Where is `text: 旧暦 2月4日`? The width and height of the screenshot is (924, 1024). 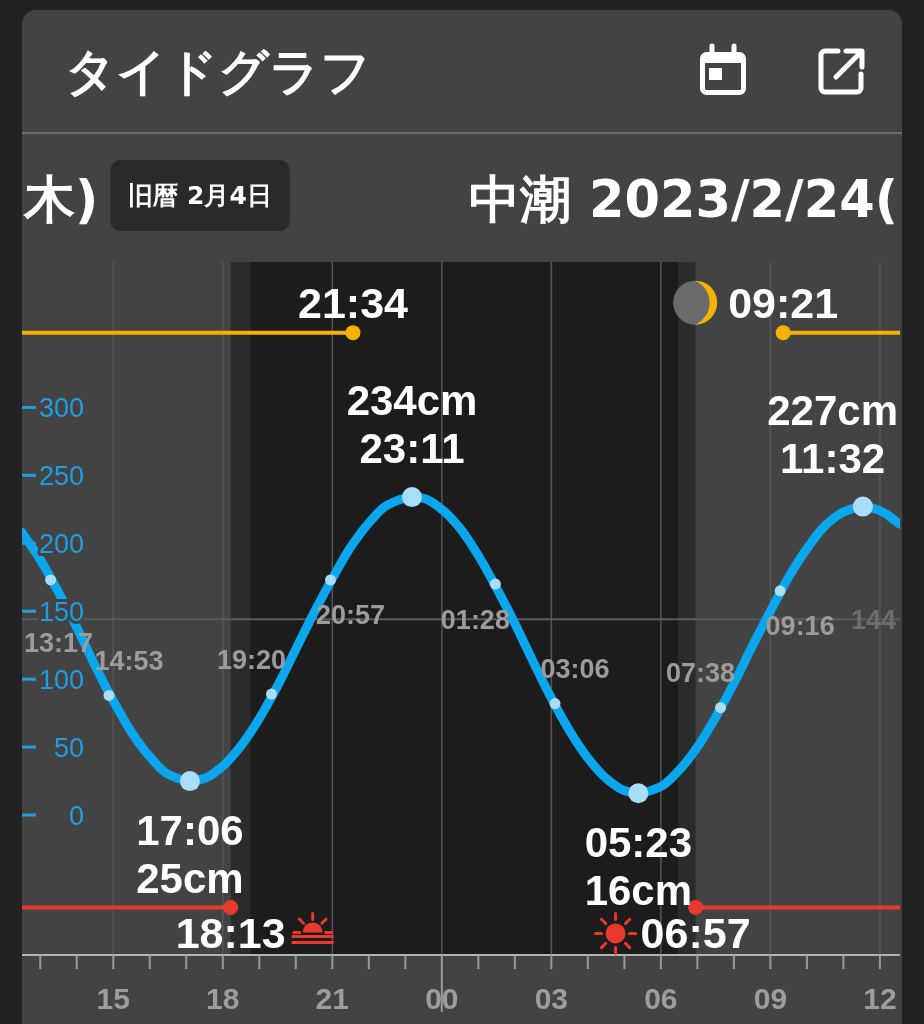
text: 旧暦 2月4日 is located at coordinates (200, 195).